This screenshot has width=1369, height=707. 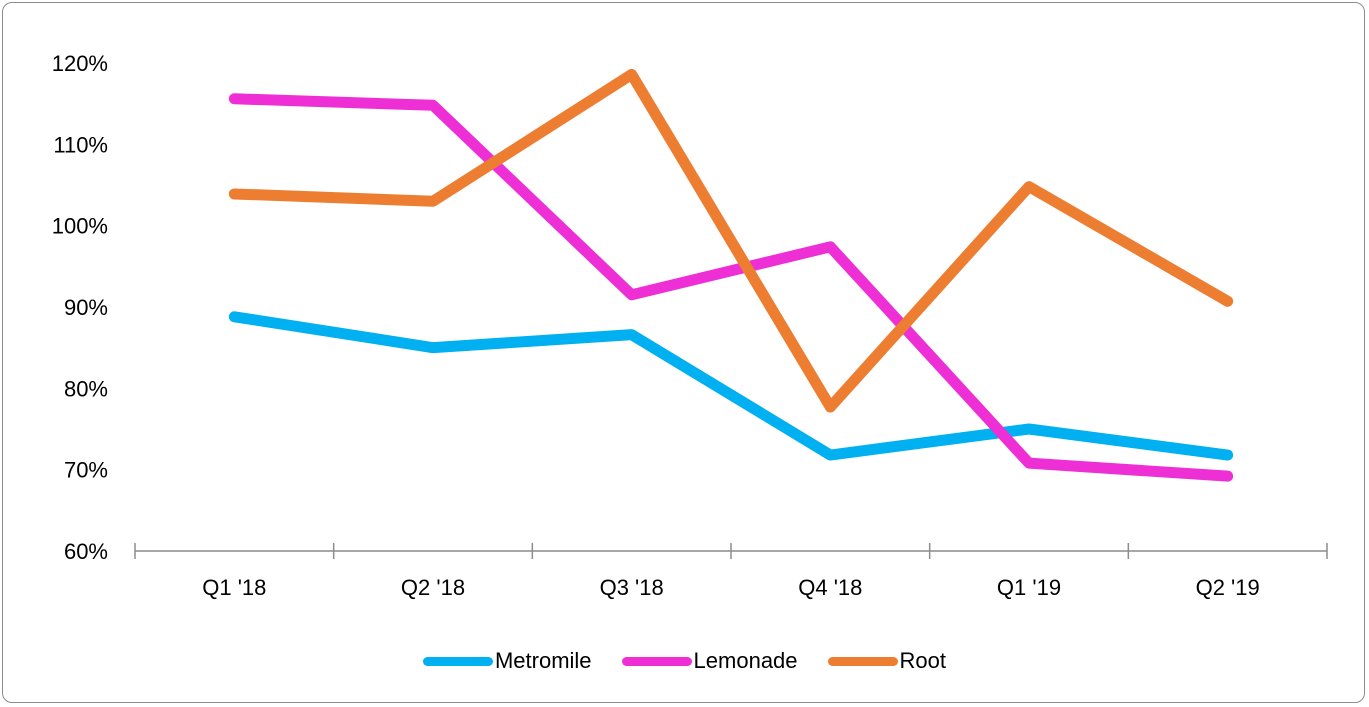 I want to click on legend-item-metromile: Metromile, so click(x=507, y=661).